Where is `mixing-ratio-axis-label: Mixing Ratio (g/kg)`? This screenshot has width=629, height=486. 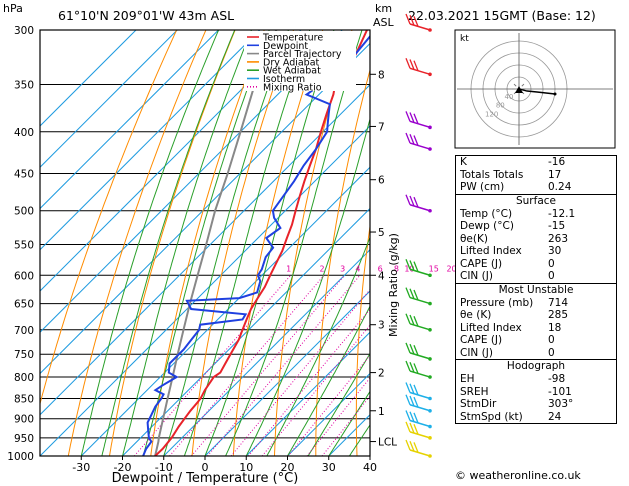 mixing-ratio-axis-label: Mixing Ratio (g/kg) is located at coordinates (393, 285).